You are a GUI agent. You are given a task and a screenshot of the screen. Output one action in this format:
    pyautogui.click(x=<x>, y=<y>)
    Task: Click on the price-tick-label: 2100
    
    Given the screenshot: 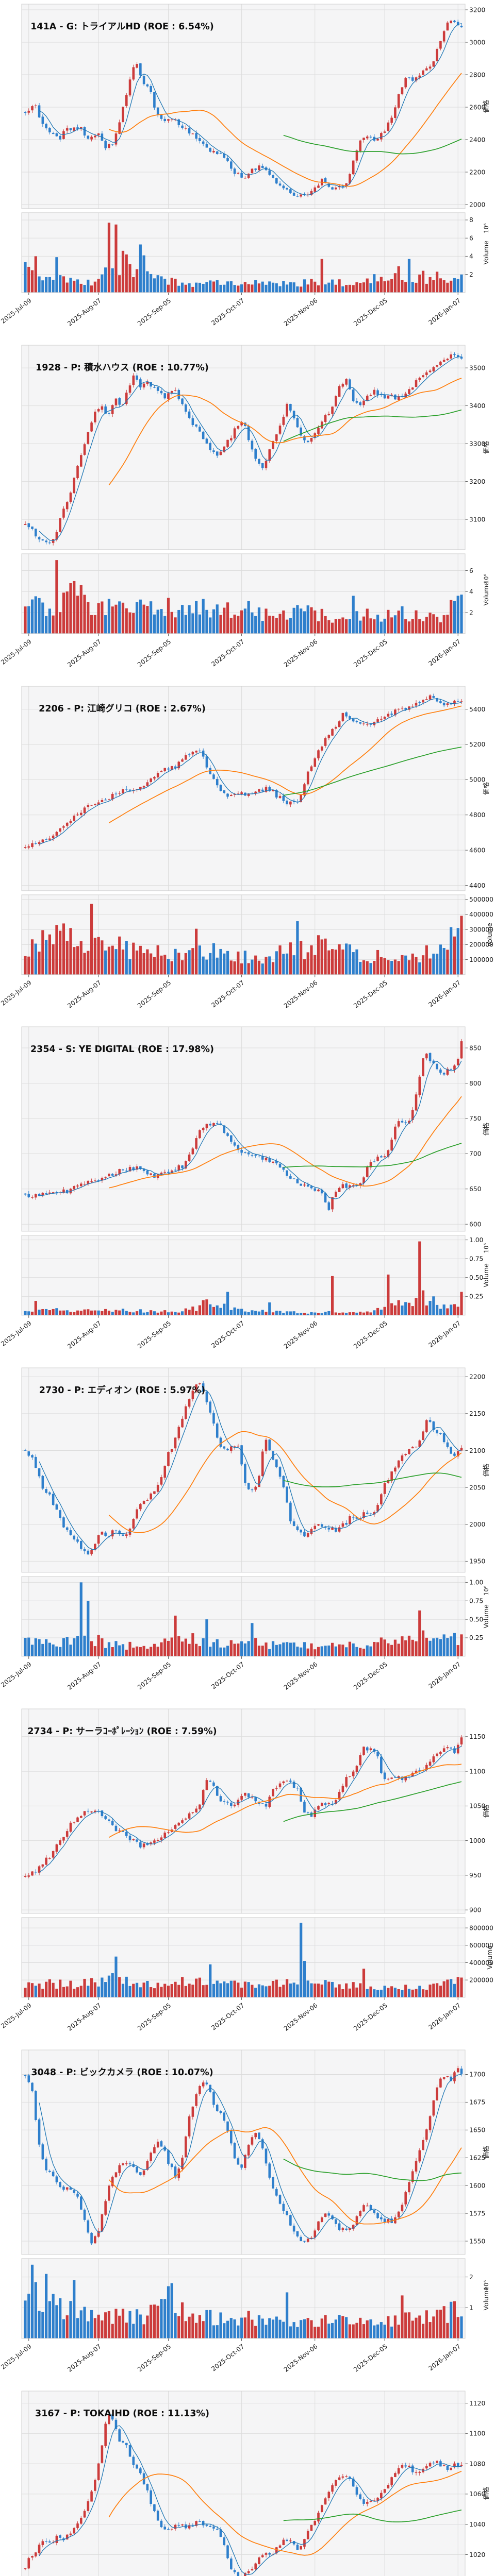 What is the action you would take?
    pyautogui.click(x=477, y=1451)
    